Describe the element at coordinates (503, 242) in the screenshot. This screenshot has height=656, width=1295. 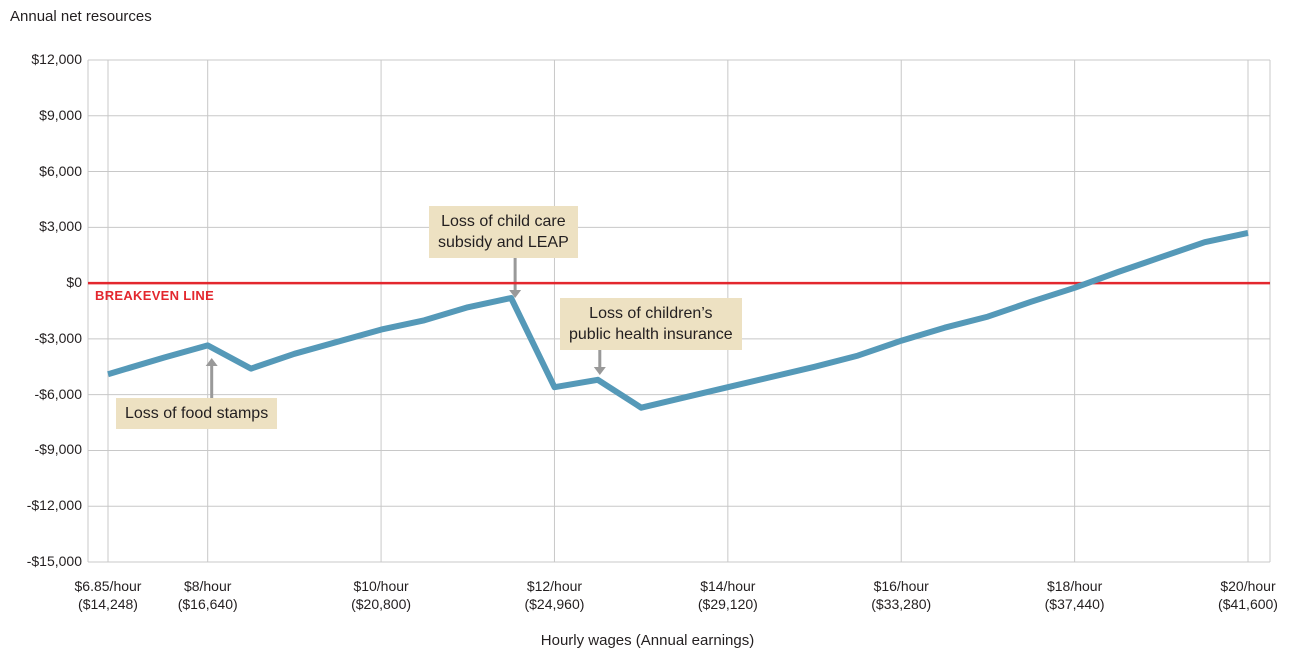
I see `annotation-text: subsidy and LEAP` at that location.